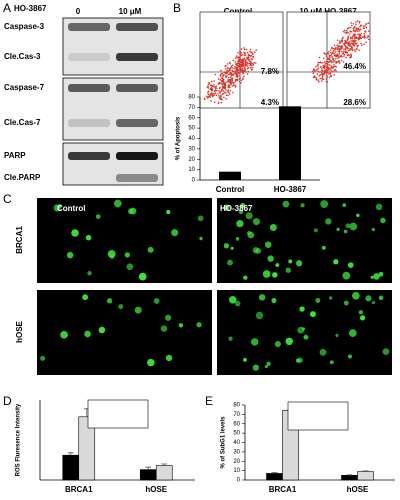 The image size is (400, 500). Describe the element at coordinates (191, 129) in the screenshot. I see `y-tick-label: 50` at that location.